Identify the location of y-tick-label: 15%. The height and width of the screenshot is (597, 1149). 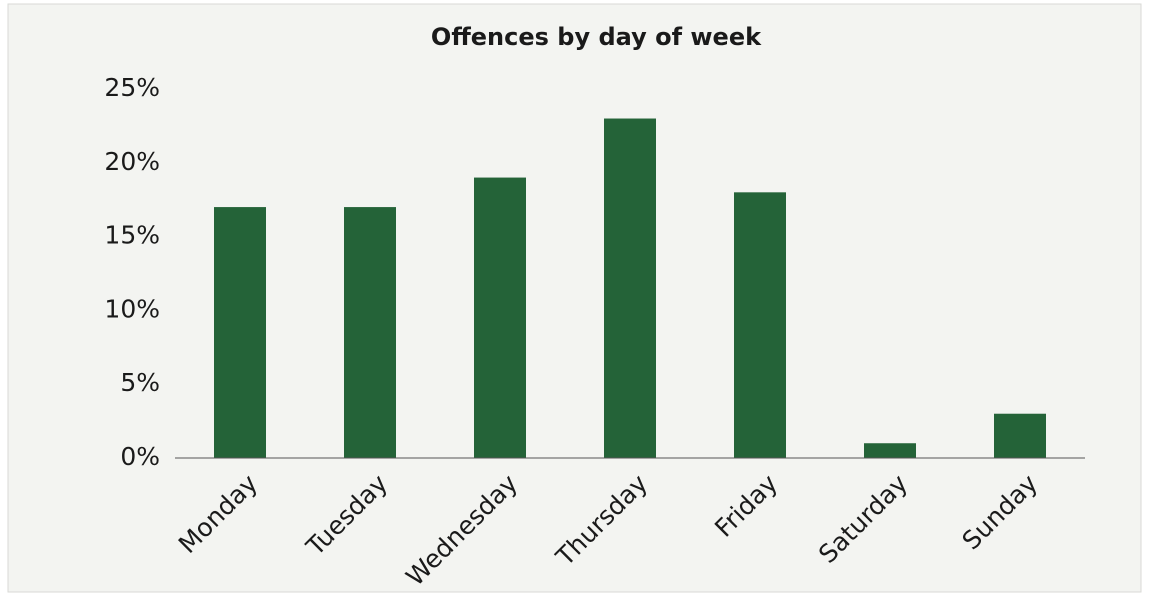
(132, 235).